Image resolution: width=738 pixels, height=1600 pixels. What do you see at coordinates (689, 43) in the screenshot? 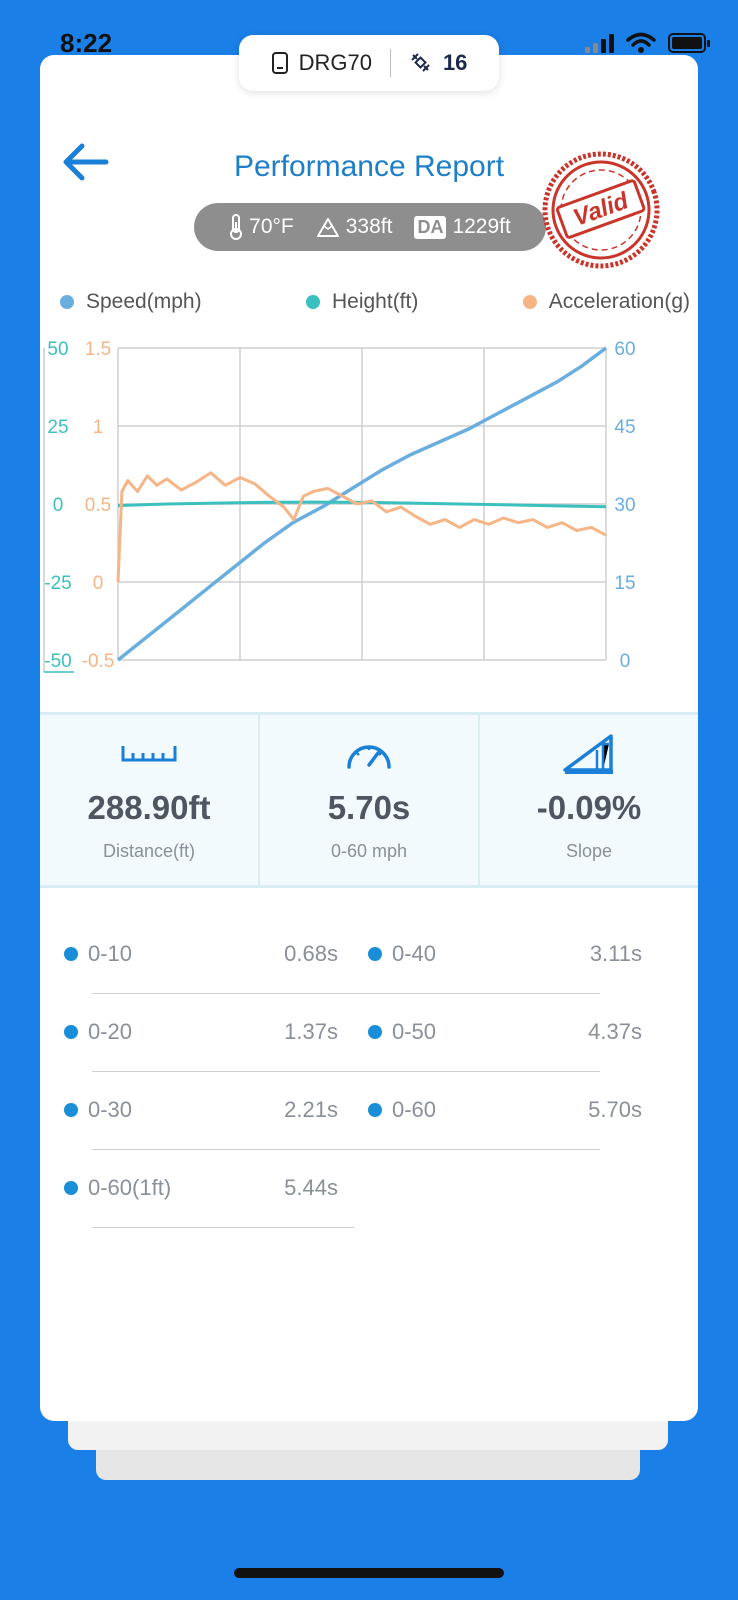
I see `battery-icon` at bounding box center [689, 43].